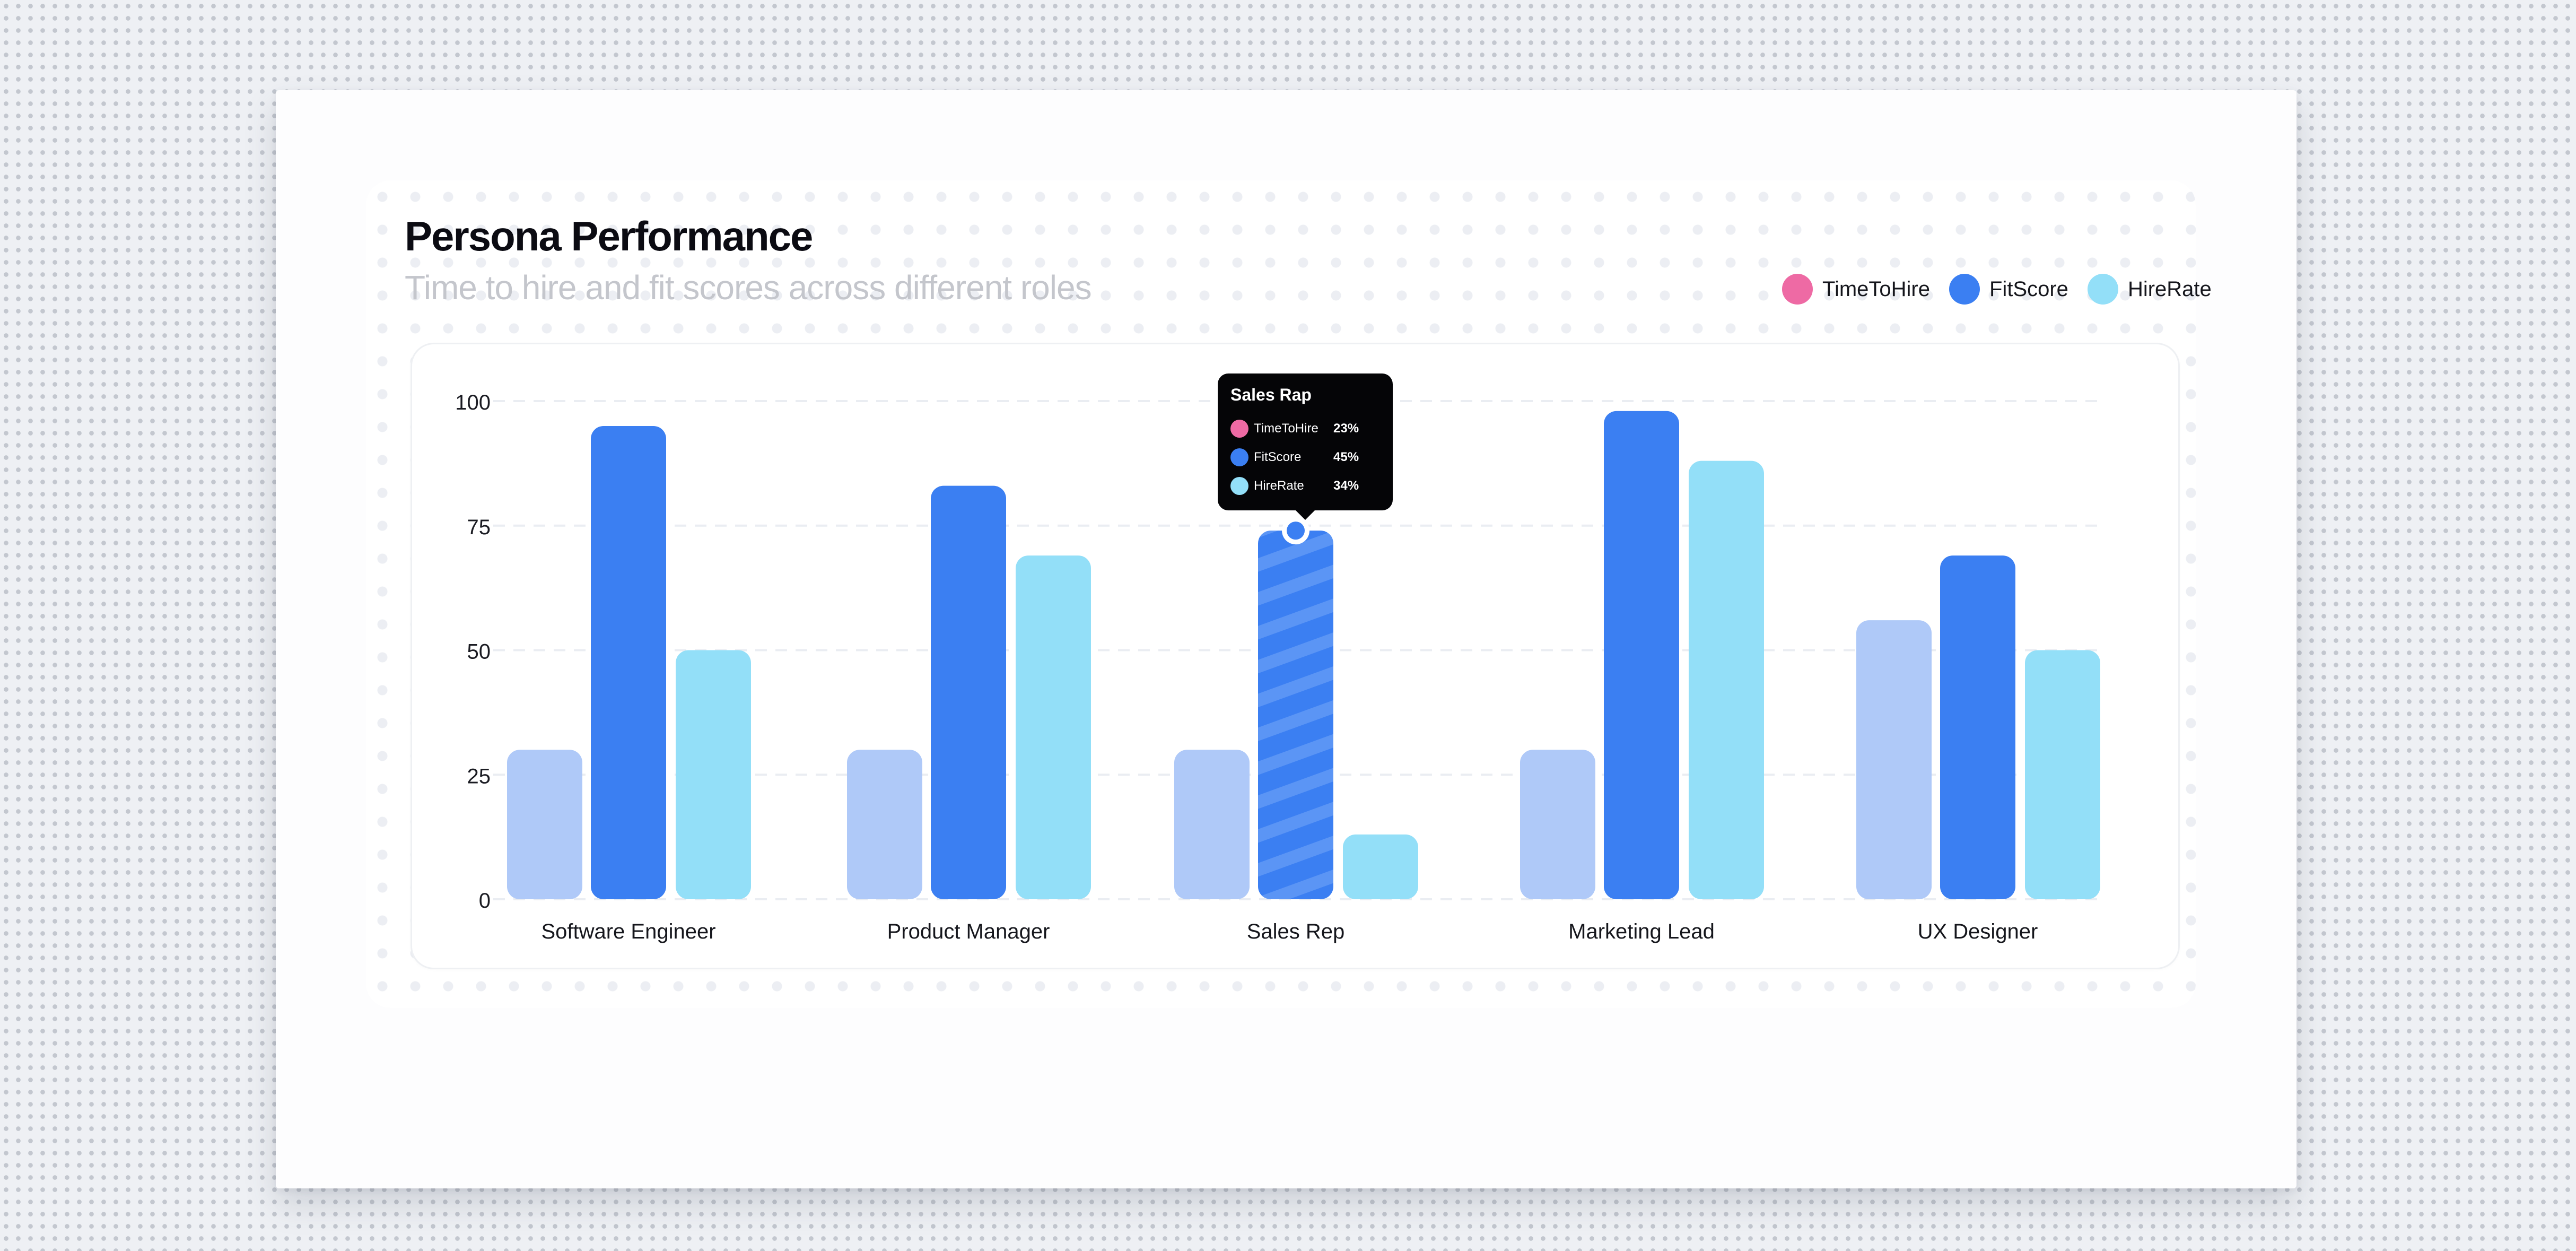  What do you see at coordinates (1286, 429) in the screenshot?
I see `tooltip-label: TimeToHire` at bounding box center [1286, 429].